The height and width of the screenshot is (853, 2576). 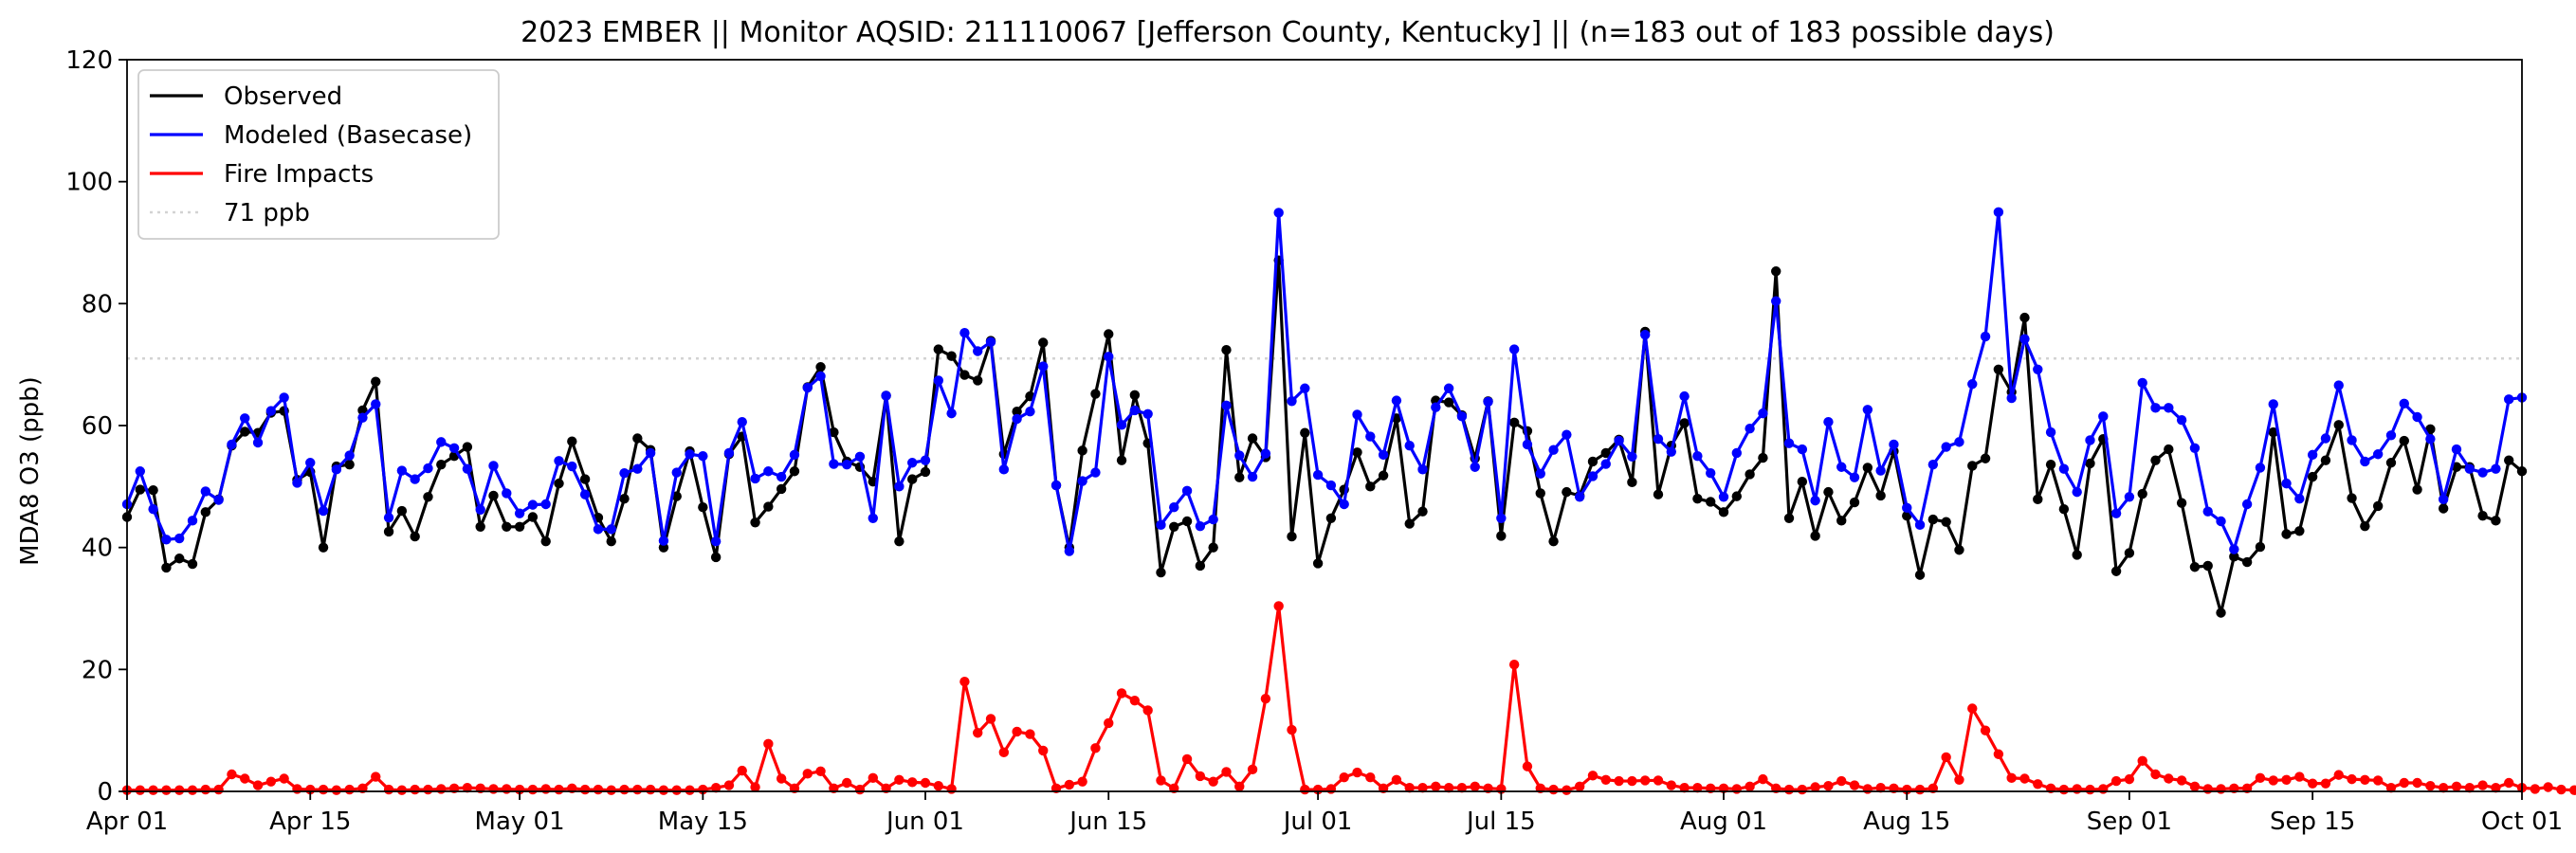 What do you see at coordinates (318, 154) in the screenshot?
I see `legend-box` at bounding box center [318, 154].